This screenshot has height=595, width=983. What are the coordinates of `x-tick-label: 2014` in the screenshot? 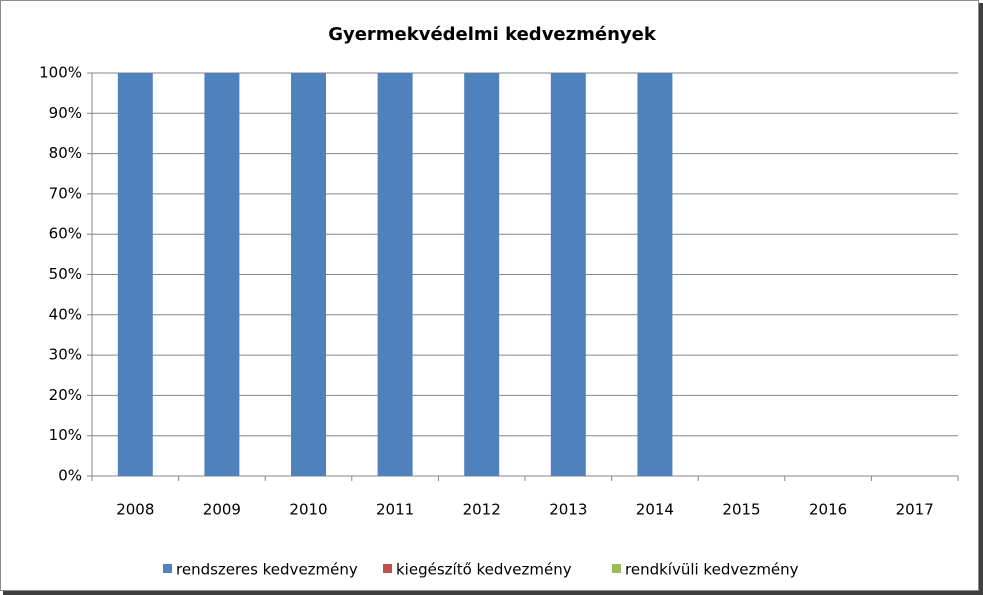 It's located at (655, 510).